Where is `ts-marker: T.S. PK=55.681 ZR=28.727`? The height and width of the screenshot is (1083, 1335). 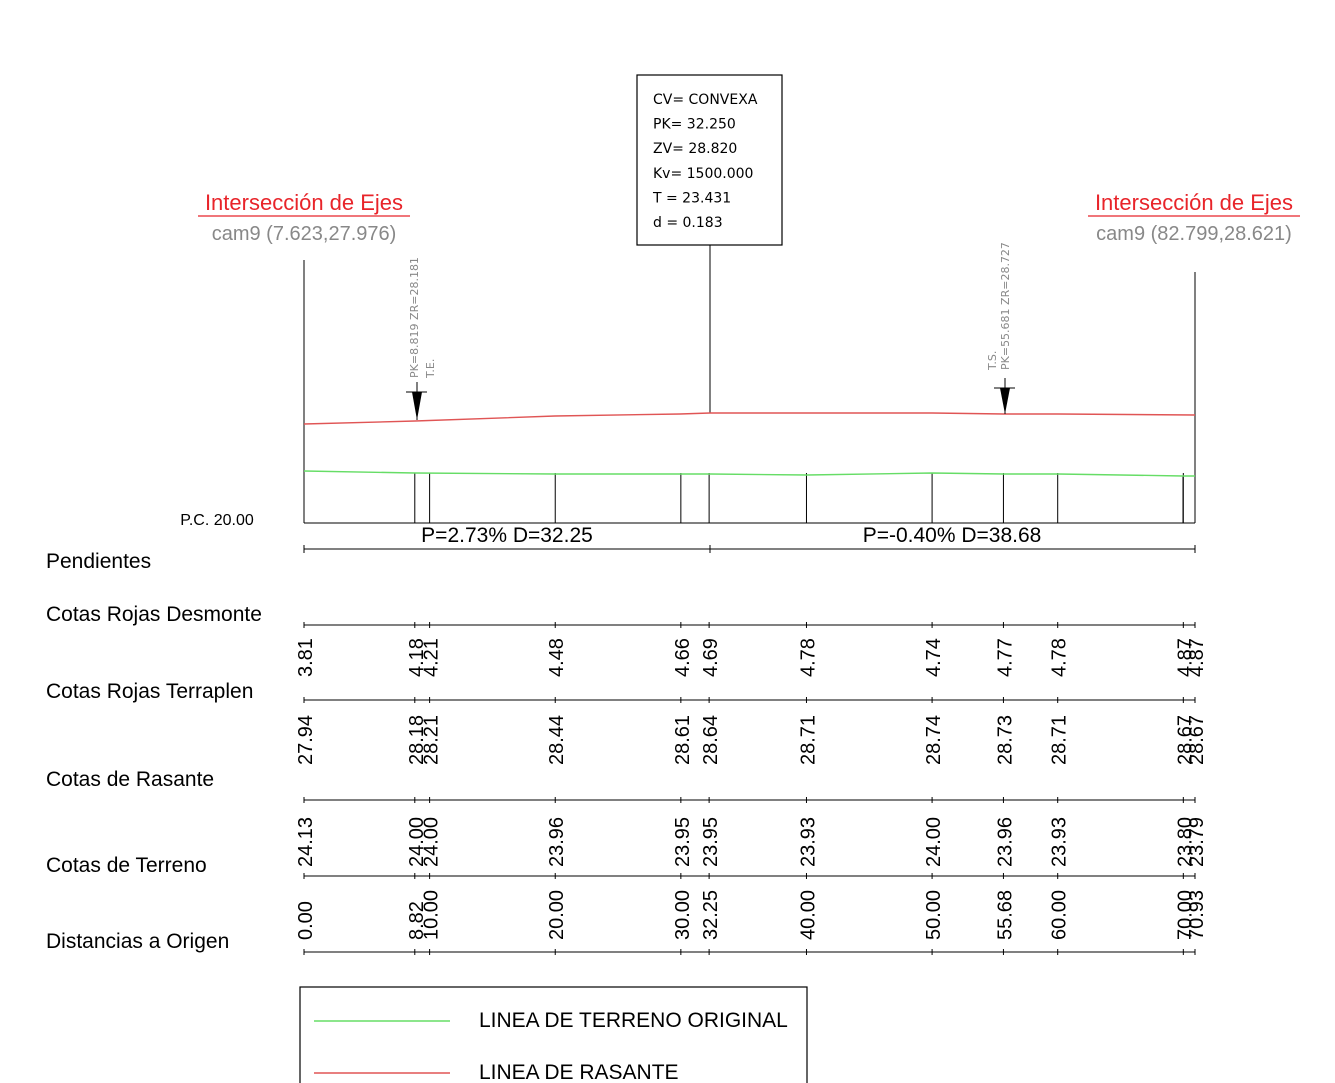
ts-marker: T.S. PK=55.681 ZR=28.727 is located at coordinates (1000, 328).